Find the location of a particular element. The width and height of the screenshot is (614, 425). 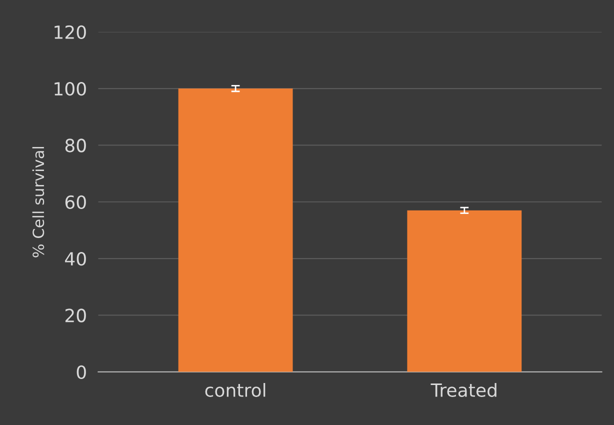

y-tick-label: 120 is located at coordinates (70, 32).